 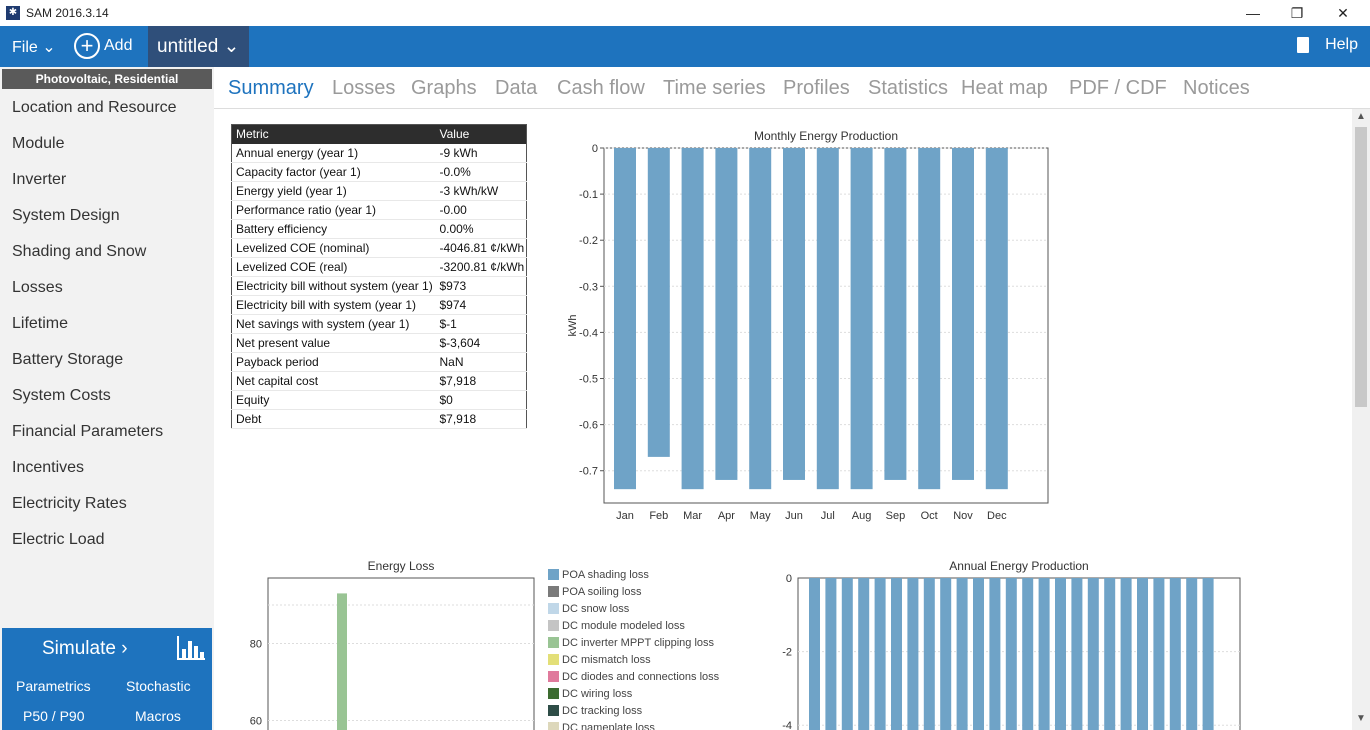 I want to click on metrics-row: Net savings with system (year 1) $-1, so click(x=379, y=324).